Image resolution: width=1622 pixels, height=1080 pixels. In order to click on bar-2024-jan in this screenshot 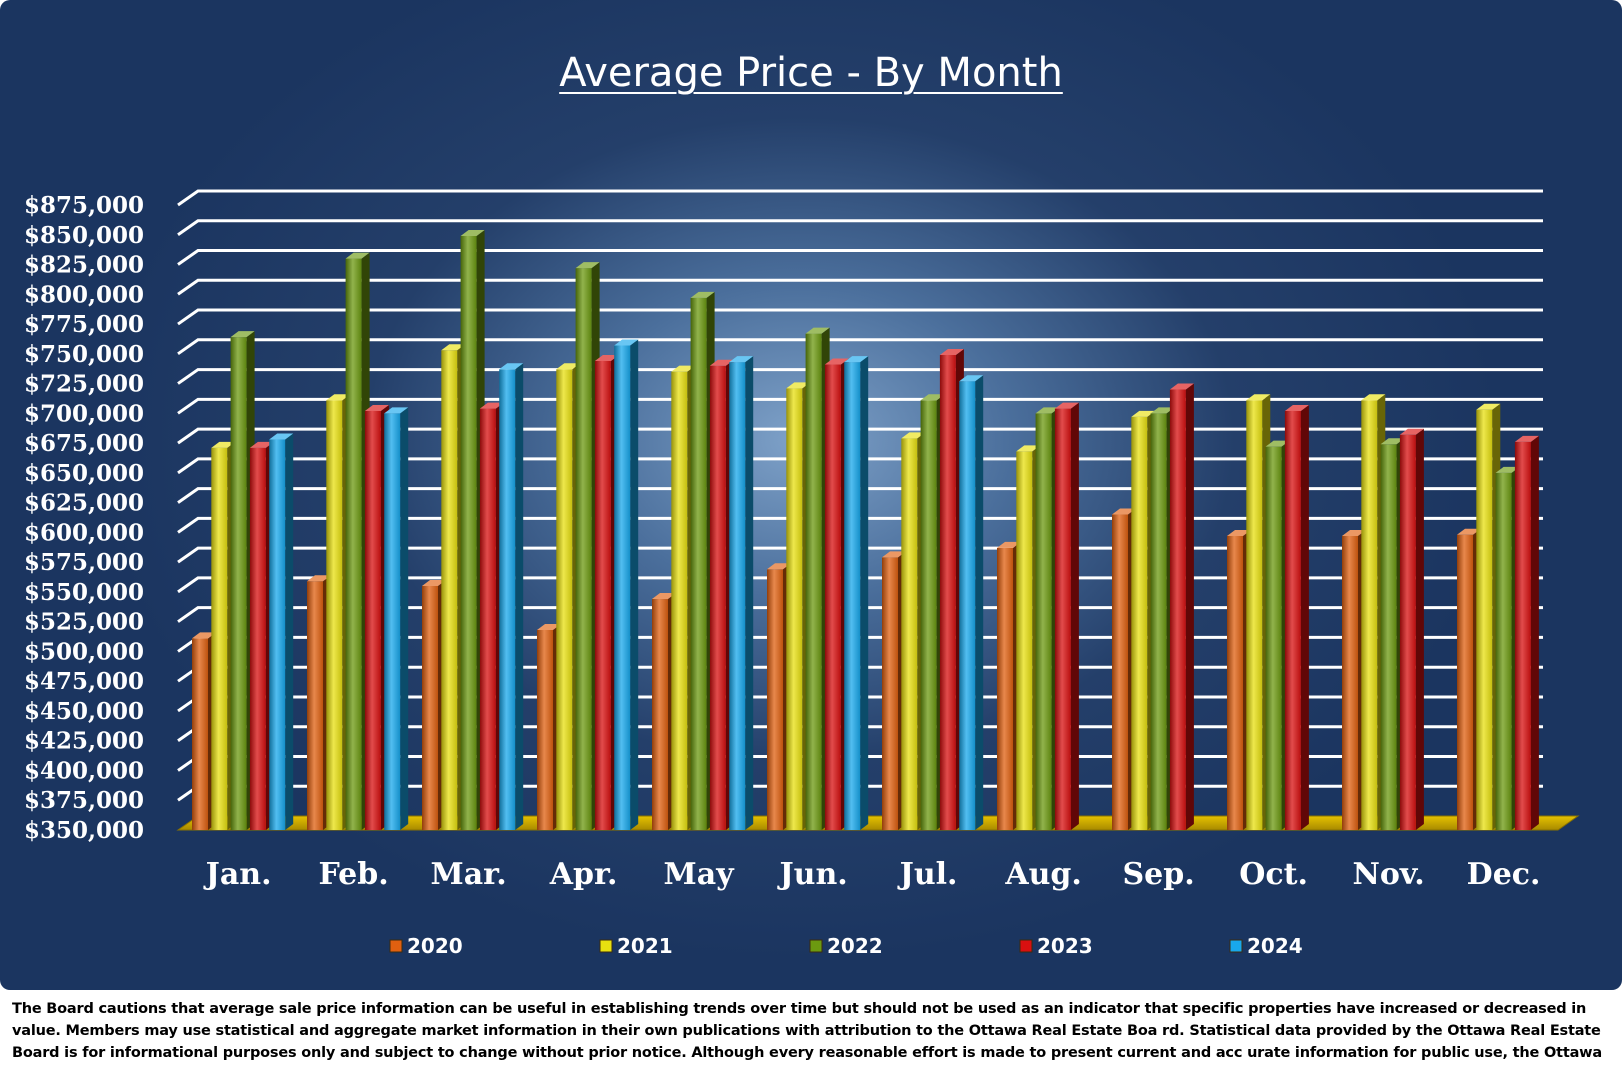, I will do `click(281, 631)`.